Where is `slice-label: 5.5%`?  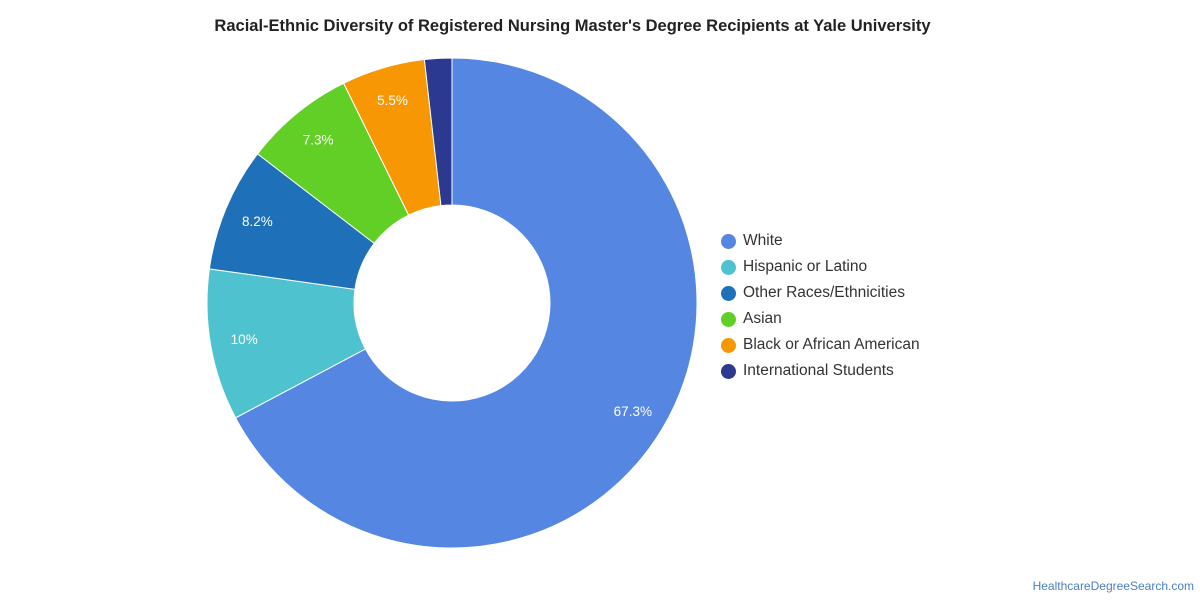
slice-label: 5.5% is located at coordinates (392, 100).